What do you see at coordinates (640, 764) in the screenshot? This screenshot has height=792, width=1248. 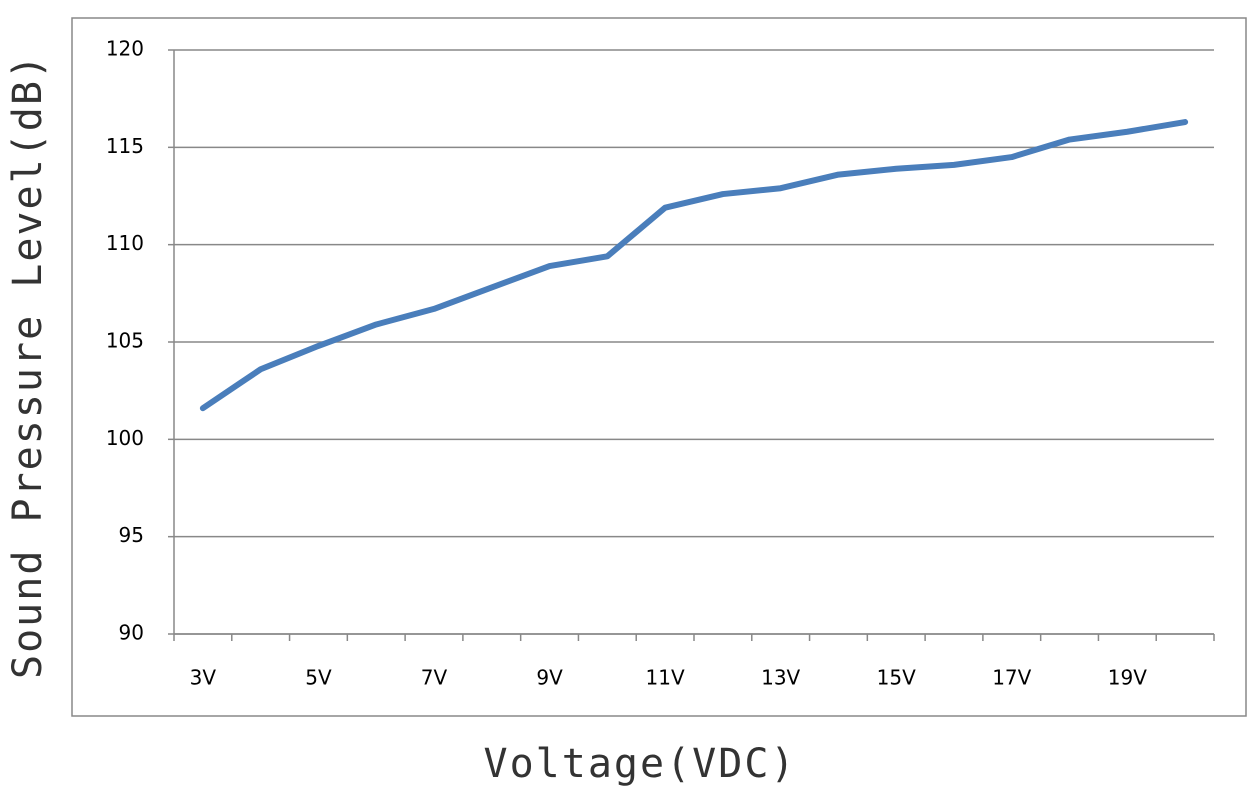 I see `x-axis-title: Voltage(VDC)` at bounding box center [640, 764].